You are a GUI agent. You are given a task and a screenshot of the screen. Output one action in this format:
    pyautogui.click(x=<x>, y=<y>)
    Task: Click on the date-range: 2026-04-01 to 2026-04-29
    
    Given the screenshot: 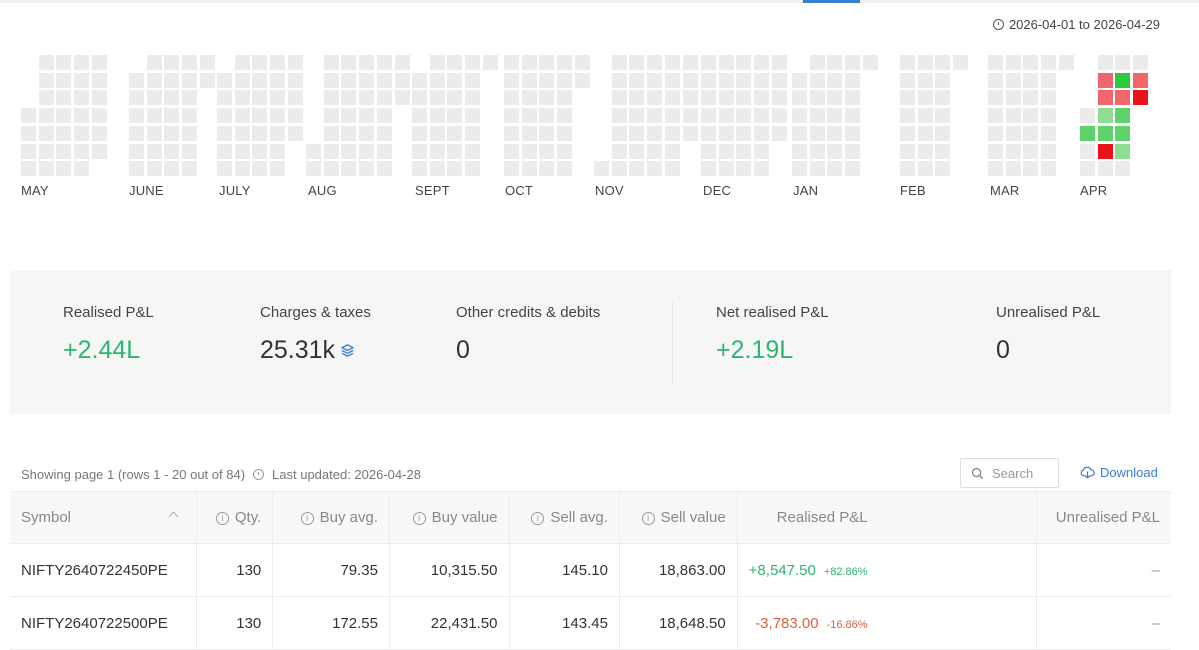 What is the action you would take?
    pyautogui.click(x=1076, y=24)
    